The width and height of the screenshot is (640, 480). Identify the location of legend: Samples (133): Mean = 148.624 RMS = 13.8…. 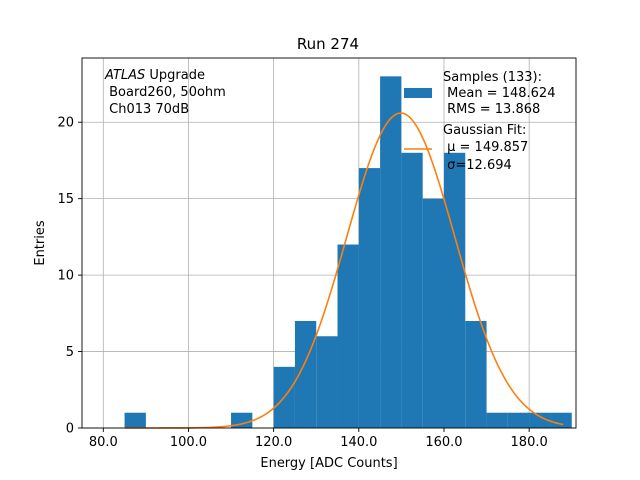
(479, 121).